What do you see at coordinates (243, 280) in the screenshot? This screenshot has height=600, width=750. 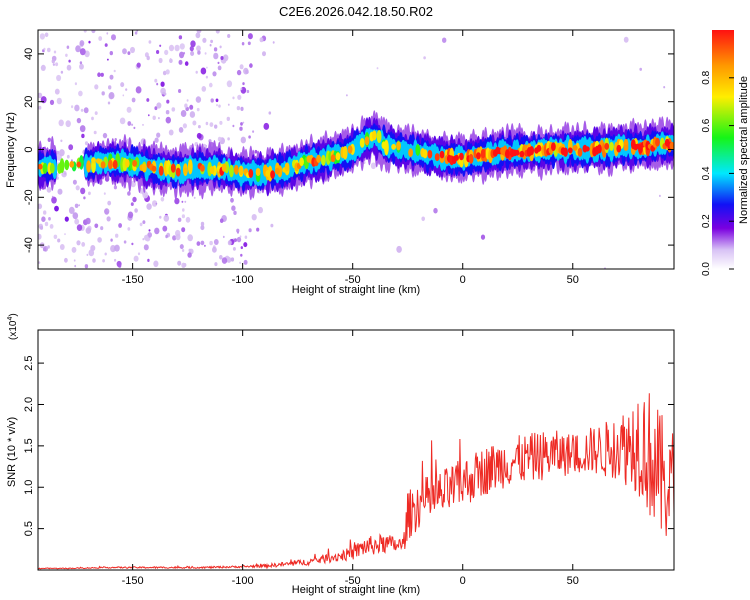 I see `spectrogram-x-tick-label: -100` at bounding box center [243, 280].